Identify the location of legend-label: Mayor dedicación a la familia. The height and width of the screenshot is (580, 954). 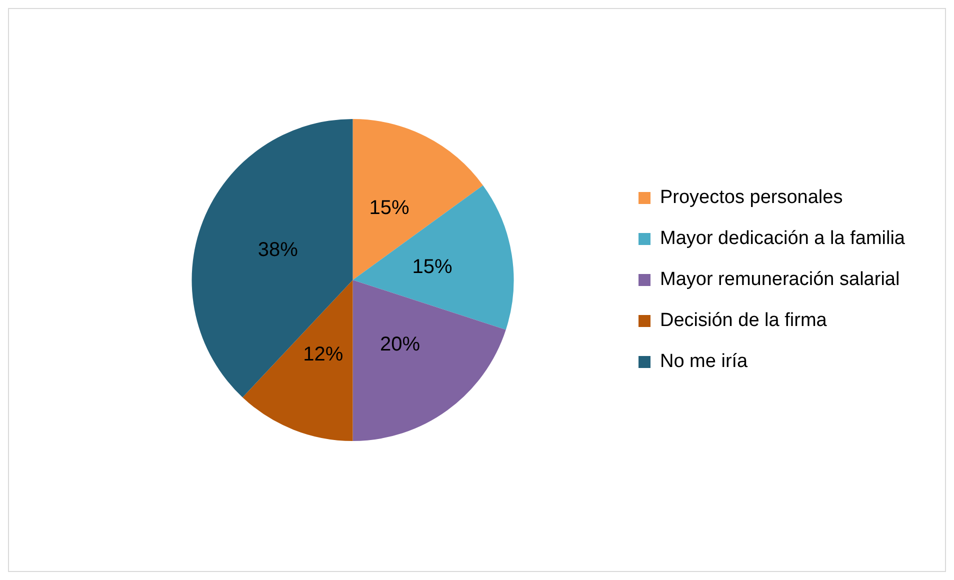
(783, 239).